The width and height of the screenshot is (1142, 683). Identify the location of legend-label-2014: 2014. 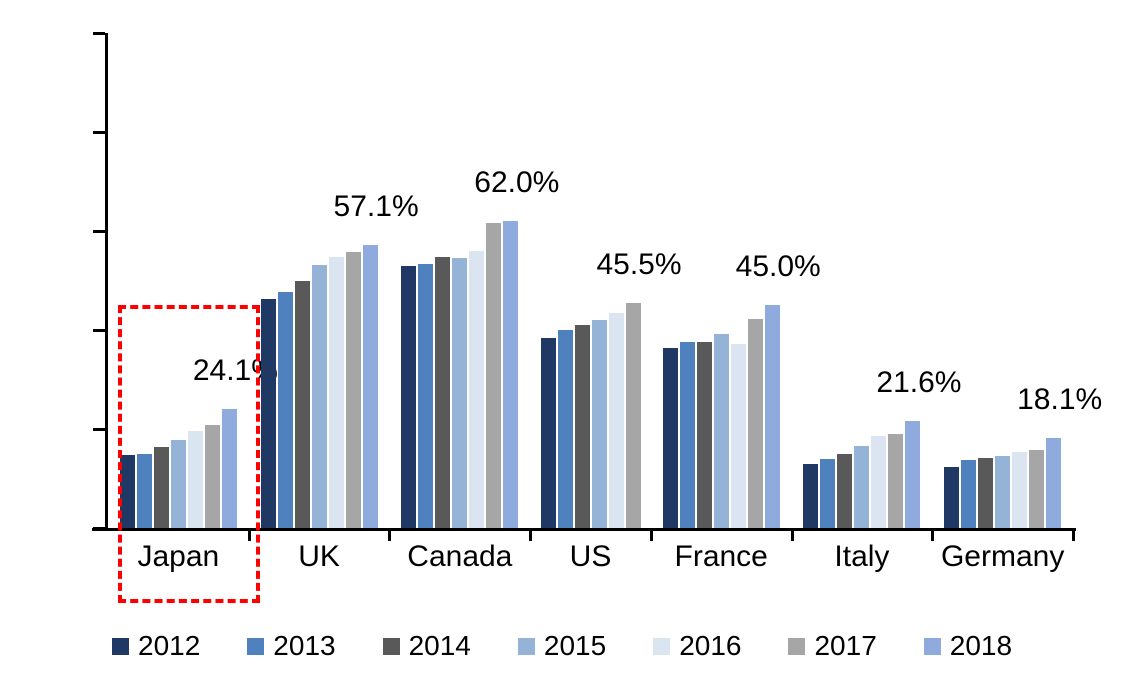
(439, 645).